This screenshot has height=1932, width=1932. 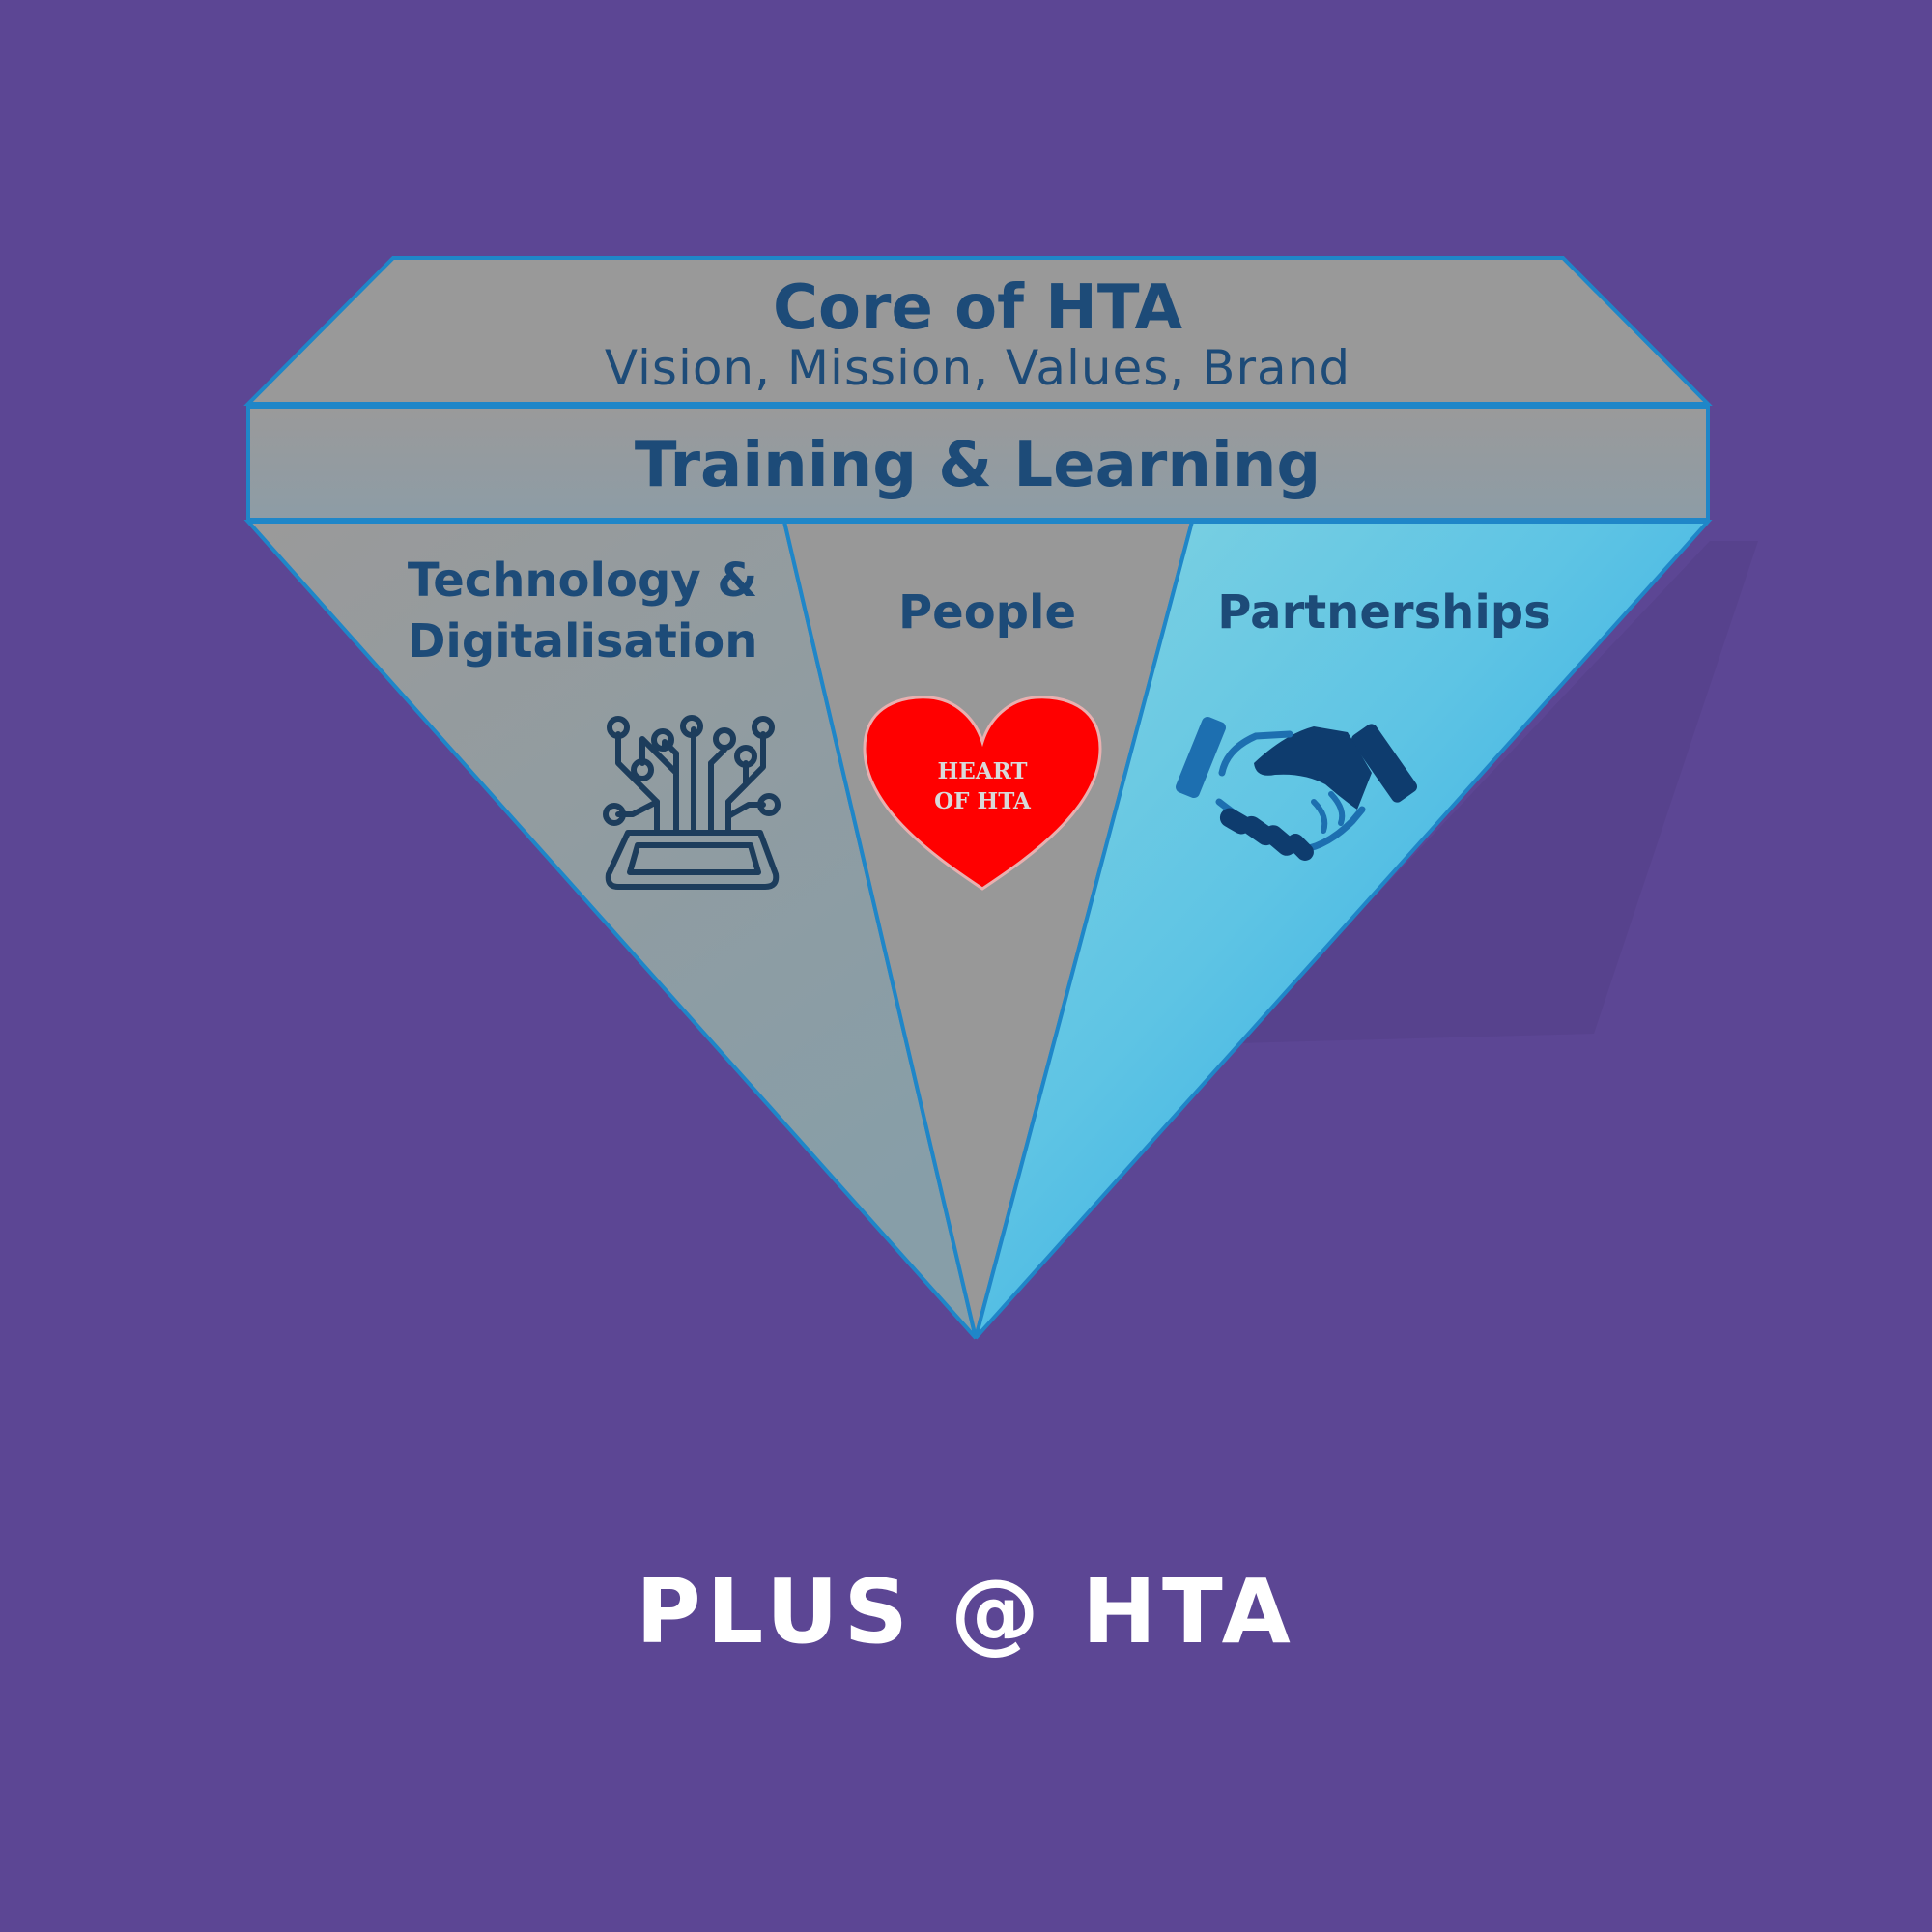 I want to click on training-band, so click(x=978, y=463).